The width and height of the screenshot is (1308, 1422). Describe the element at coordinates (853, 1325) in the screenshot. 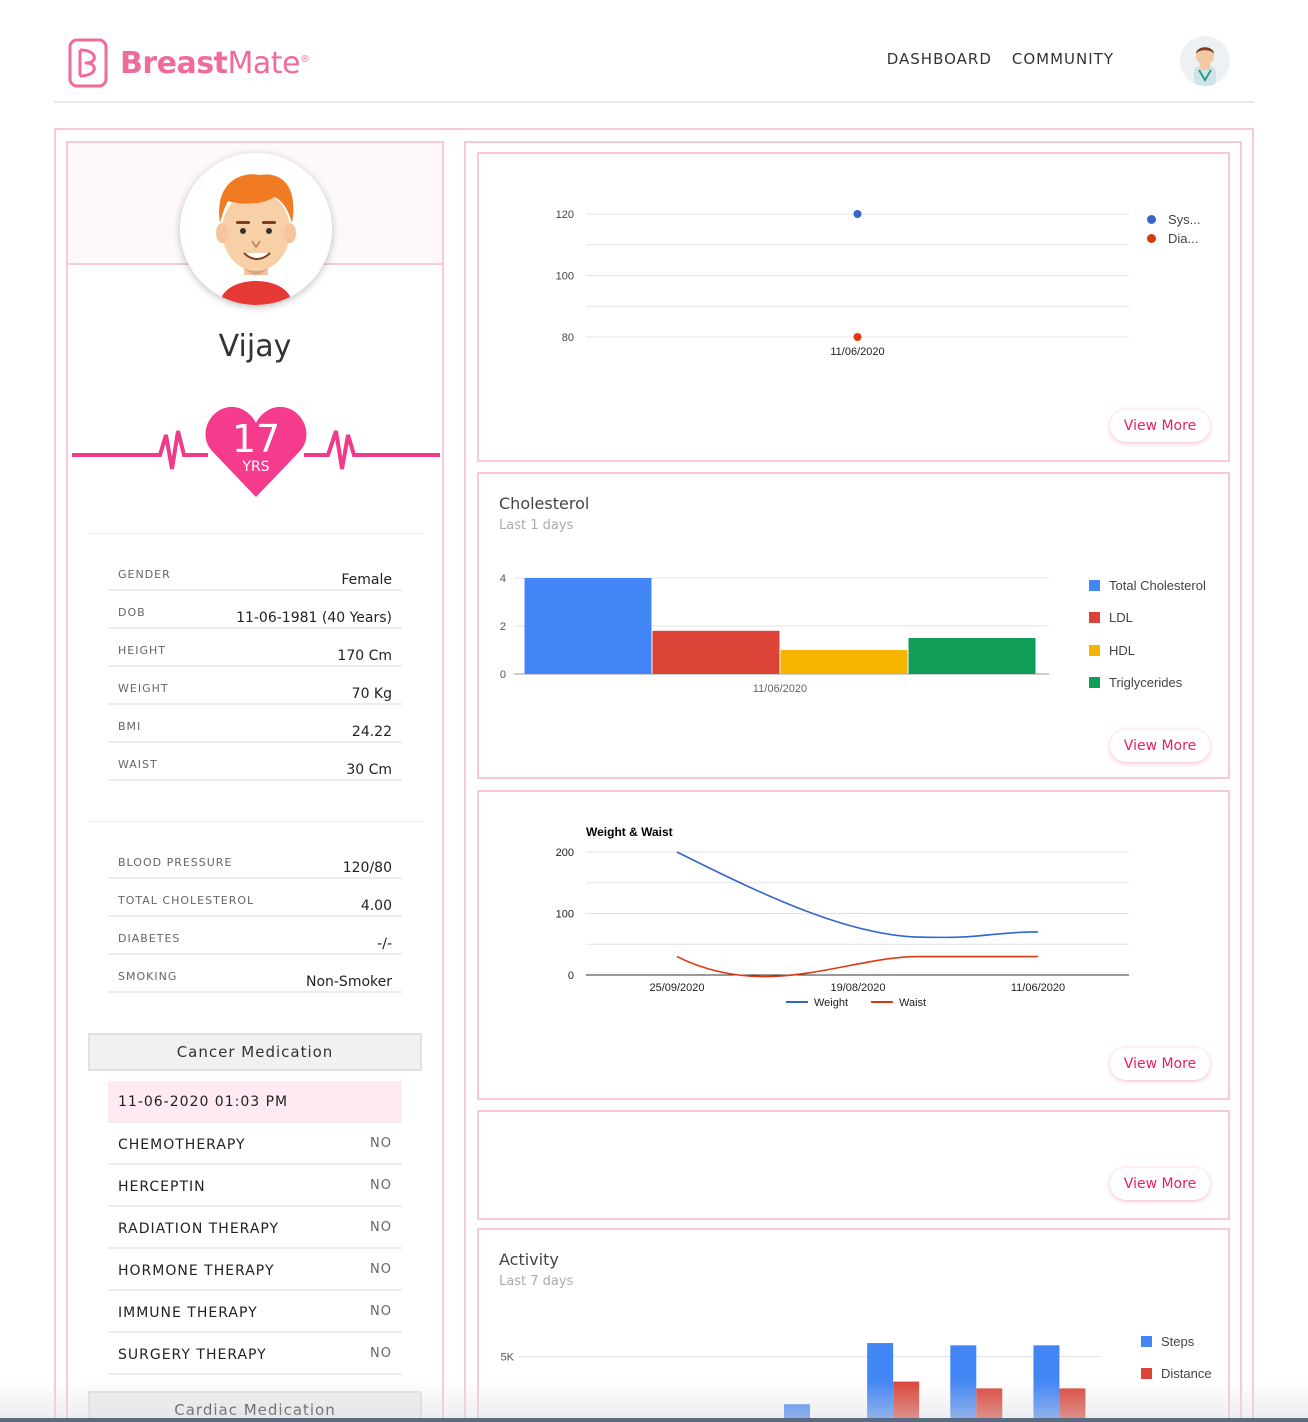

I see `activity-card: Activity Last 7 days 5K Steps Distance` at that location.